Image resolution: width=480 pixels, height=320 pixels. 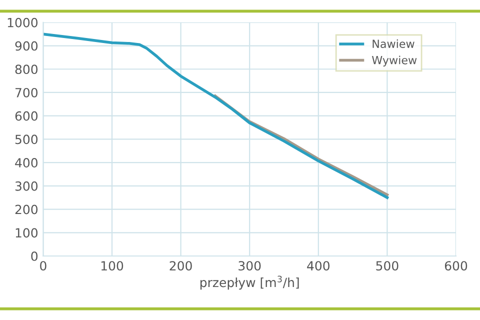 I want to click on x-tick-label: 400, so click(x=318, y=266).